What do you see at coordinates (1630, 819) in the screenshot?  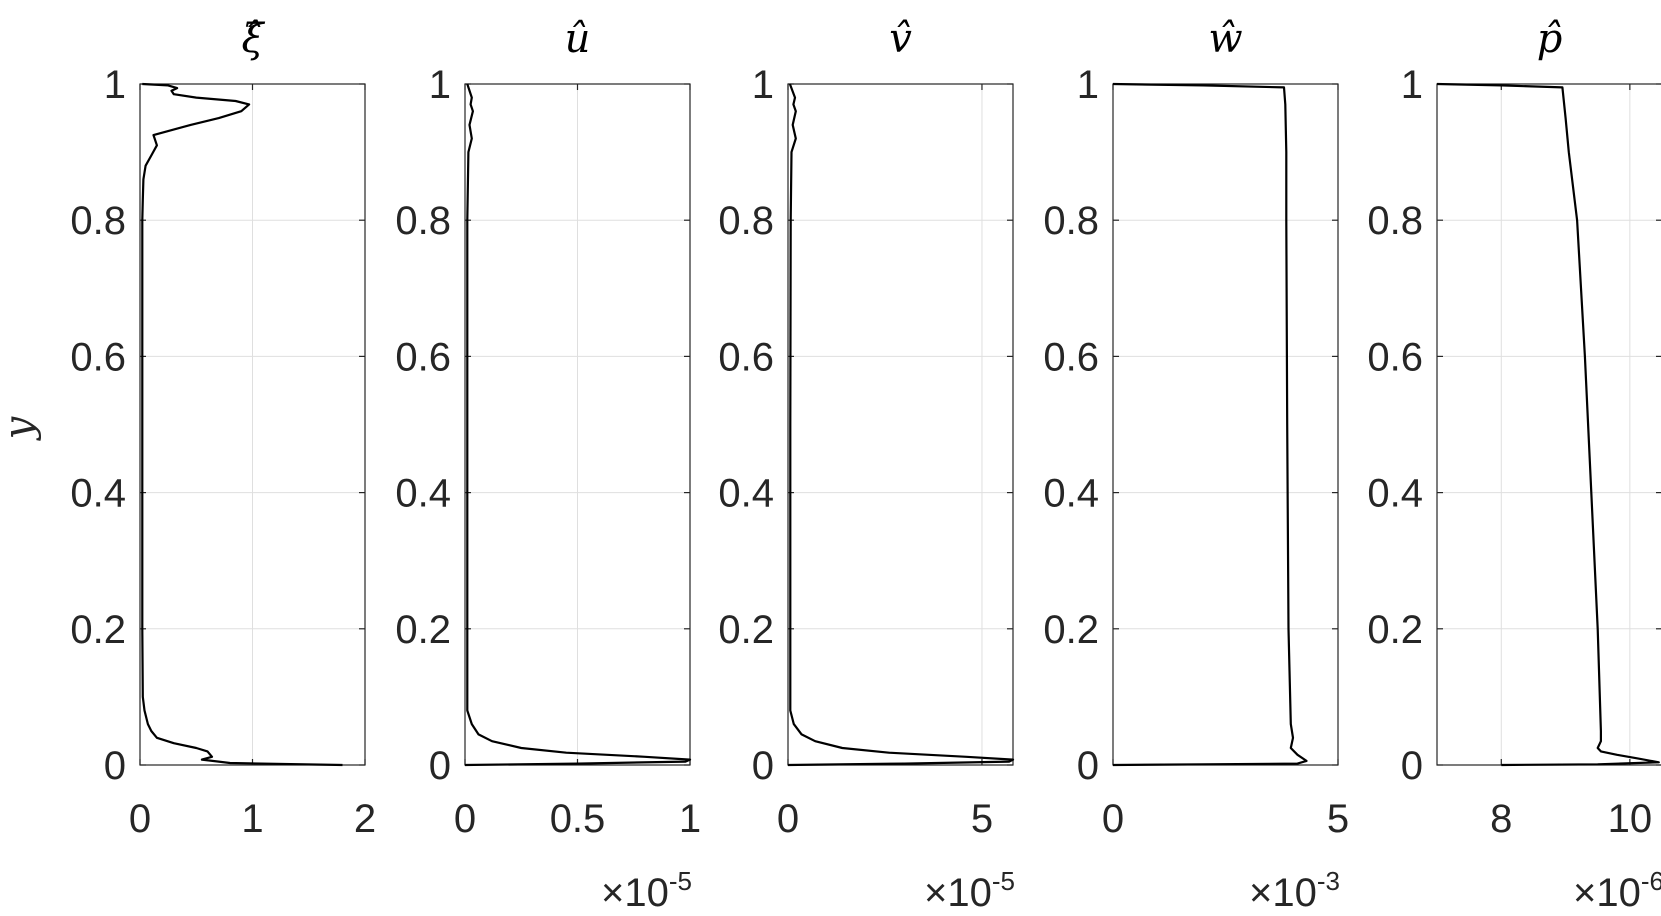 I see `x-tick-label: 10` at bounding box center [1630, 819].